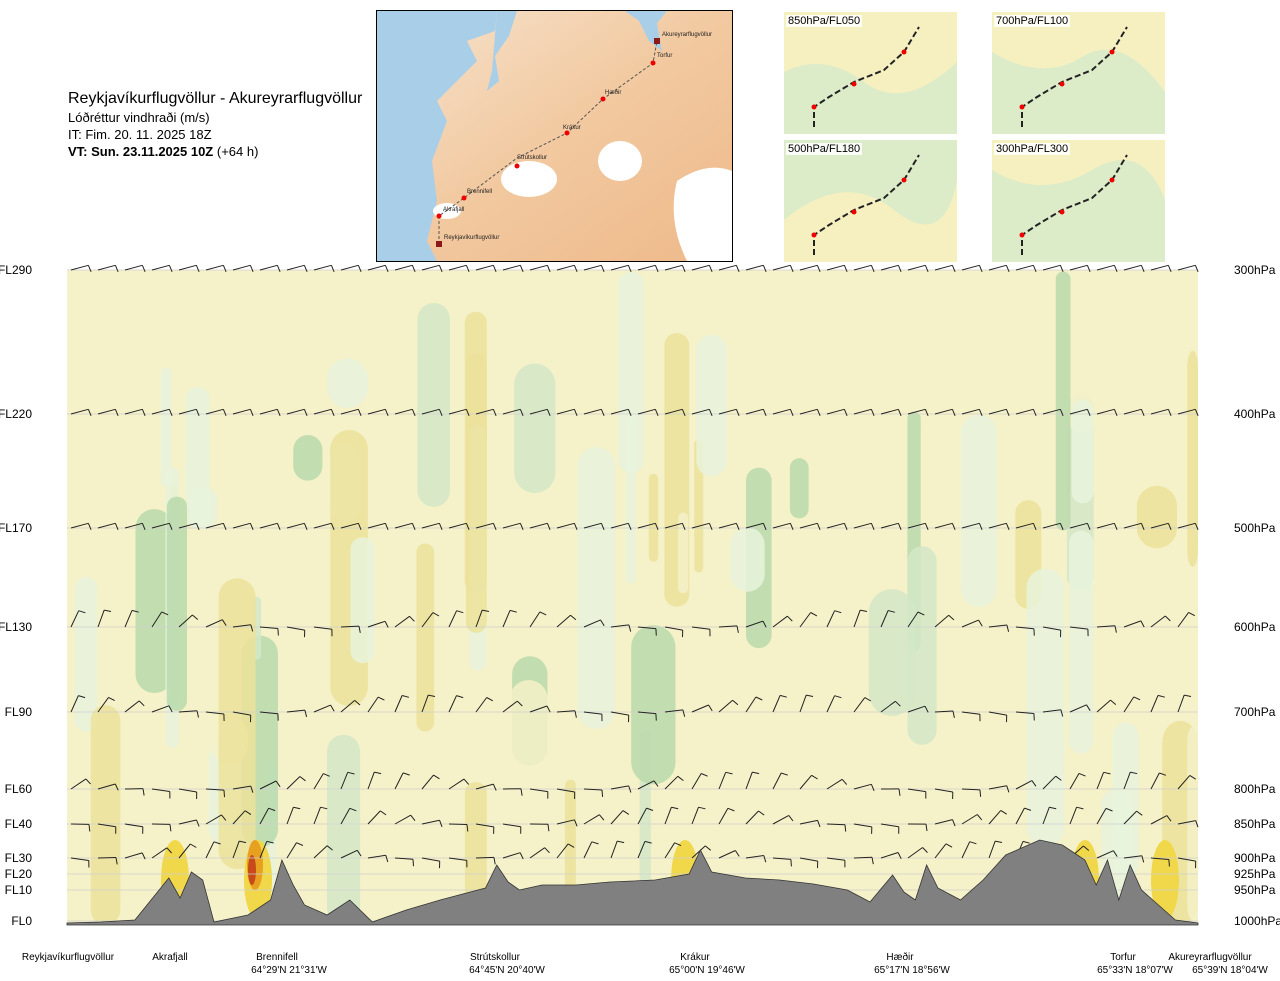 The height and width of the screenshot is (981, 1280). What do you see at coordinates (548, 142) in the screenshot?
I see `route-line` at bounding box center [548, 142].